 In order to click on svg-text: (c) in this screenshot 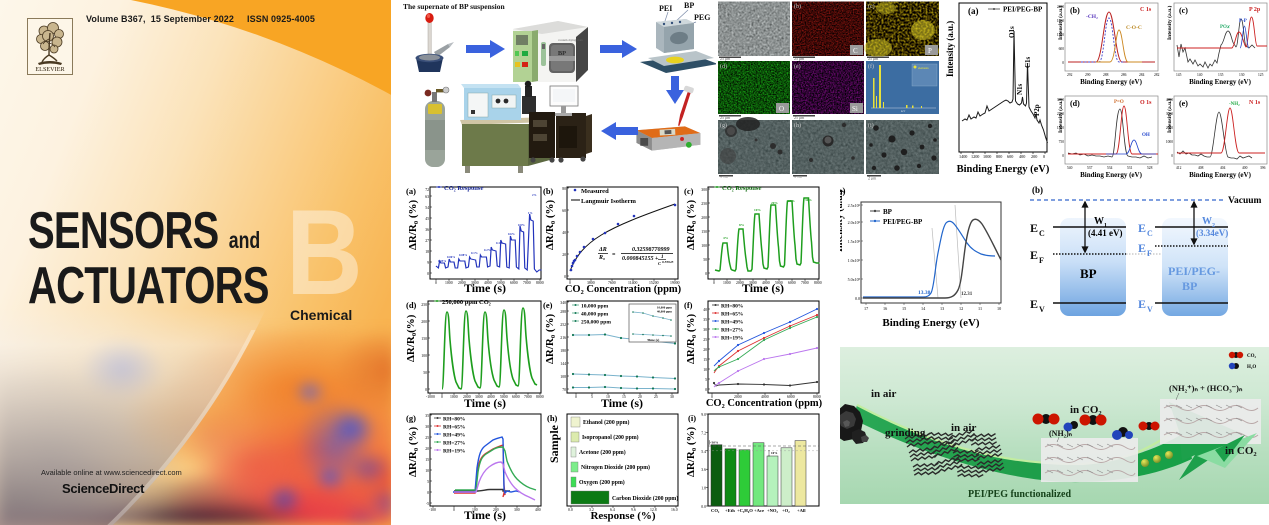, I will do `click(689, 191)`.